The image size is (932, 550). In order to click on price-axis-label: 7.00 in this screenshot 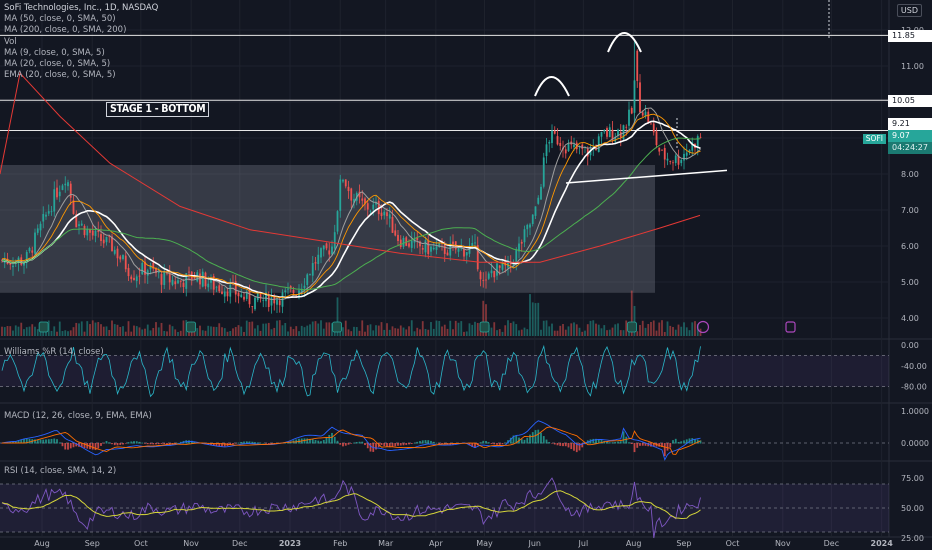, I will do `click(910, 210)`.